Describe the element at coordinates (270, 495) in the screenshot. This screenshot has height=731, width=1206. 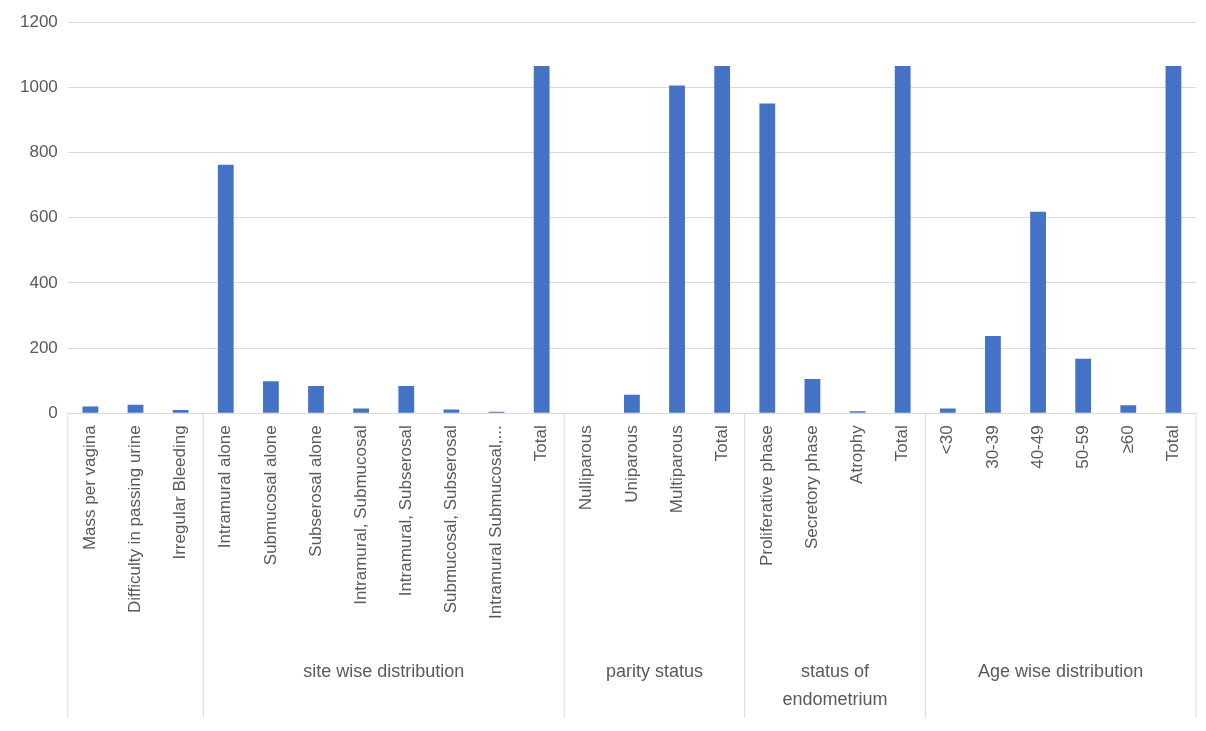
I see `x-tick-label: Submucosal alone` at that location.